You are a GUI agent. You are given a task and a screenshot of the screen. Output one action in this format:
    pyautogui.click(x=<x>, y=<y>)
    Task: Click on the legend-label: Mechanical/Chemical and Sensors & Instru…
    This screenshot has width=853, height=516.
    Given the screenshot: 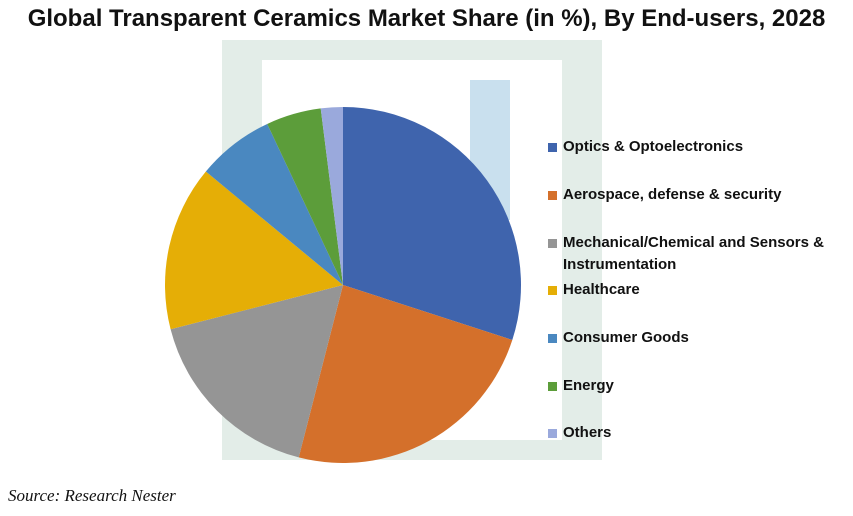 What is the action you would take?
    pyautogui.click(x=693, y=253)
    